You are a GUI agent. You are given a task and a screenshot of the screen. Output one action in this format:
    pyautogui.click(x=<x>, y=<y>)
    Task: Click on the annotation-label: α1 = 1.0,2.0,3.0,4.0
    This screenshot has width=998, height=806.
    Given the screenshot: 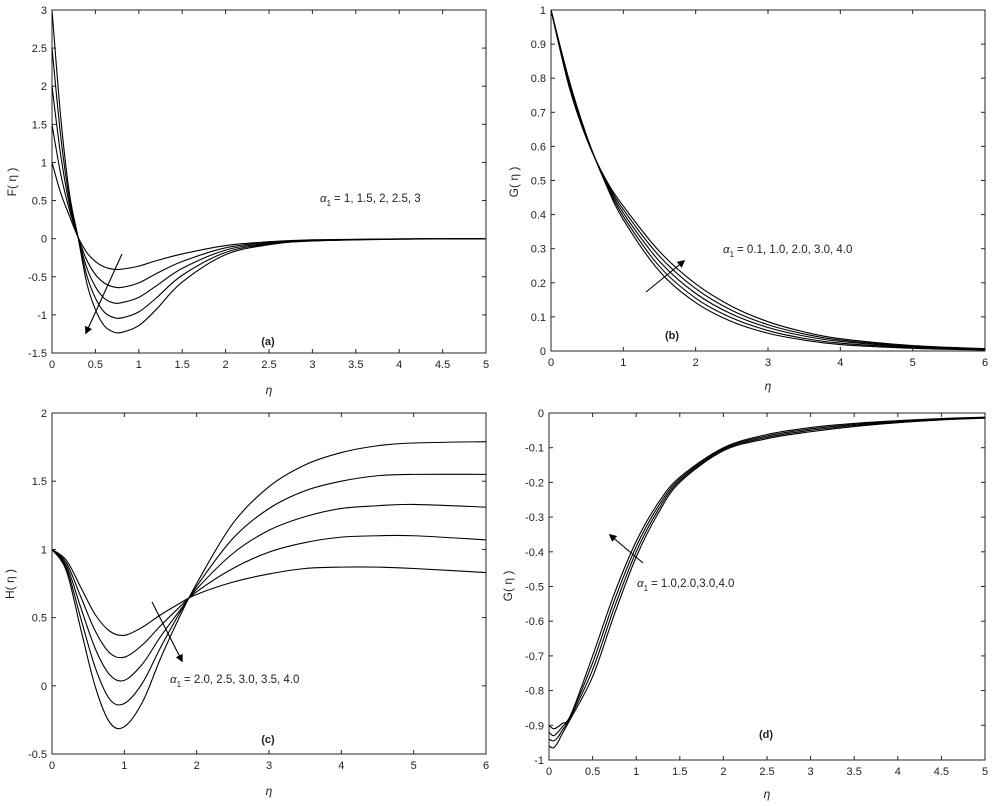 What is the action you would take?
    pyautogui.click(x=685, y=585)
    